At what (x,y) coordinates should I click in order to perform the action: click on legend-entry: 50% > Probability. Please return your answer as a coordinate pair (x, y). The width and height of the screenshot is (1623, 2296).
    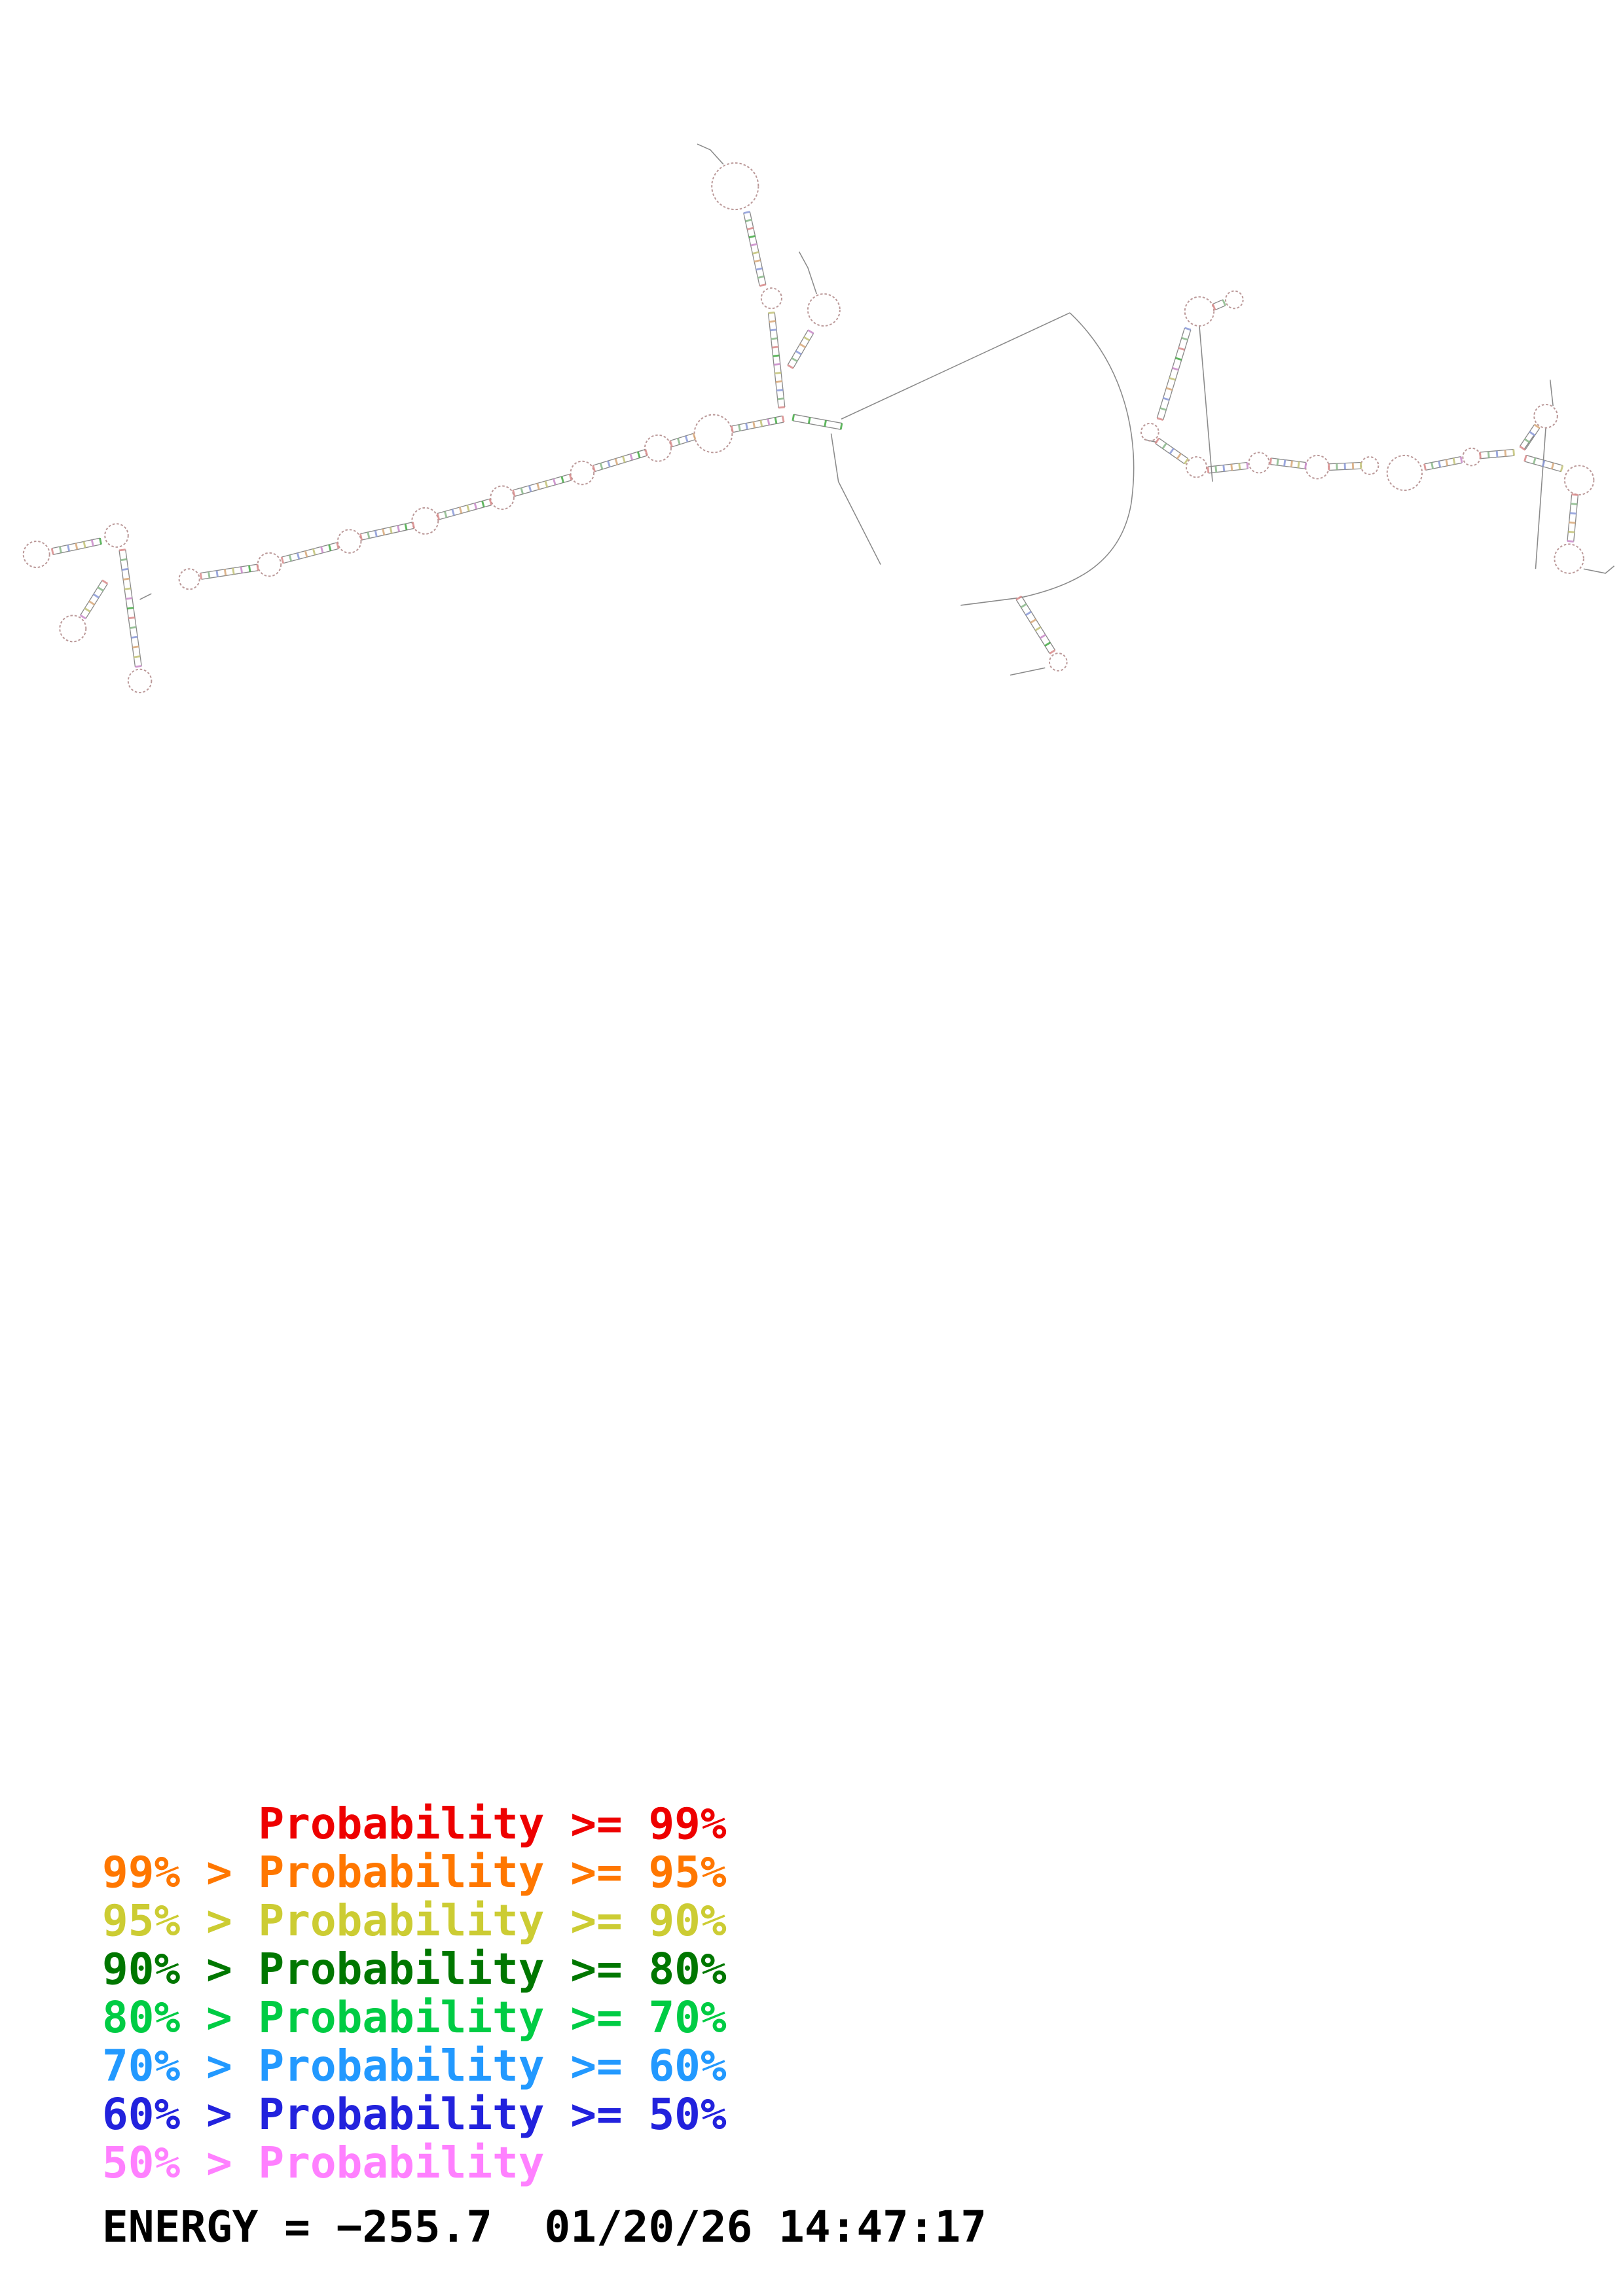
    Looking at the image, I should click on (323, 2163).